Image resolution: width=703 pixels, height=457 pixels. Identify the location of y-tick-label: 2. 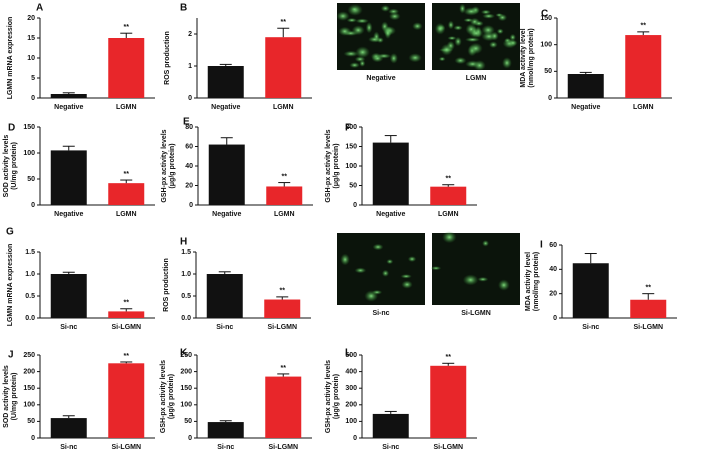
(190, 34).